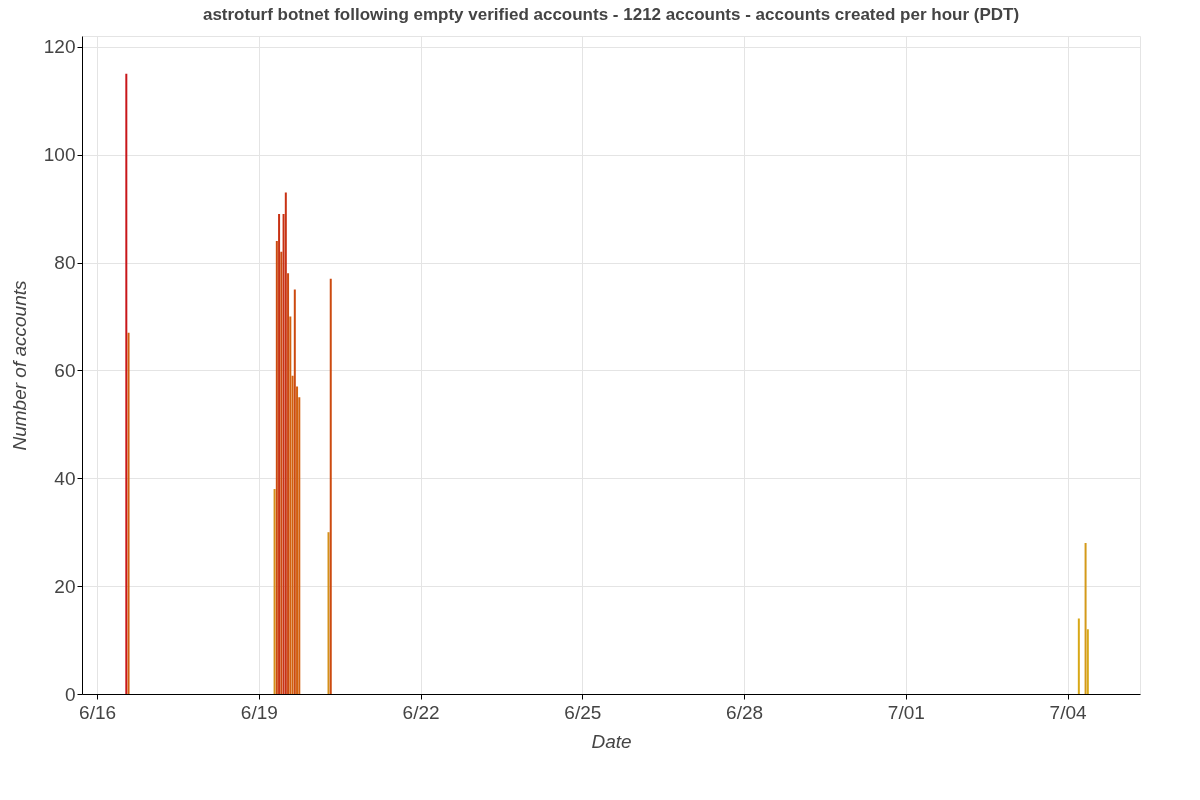 The image size is (1200, 800). Describe the element at coordinates (421, 712) in the screenshot. I see `x-tick-label: 6/22` at that location.